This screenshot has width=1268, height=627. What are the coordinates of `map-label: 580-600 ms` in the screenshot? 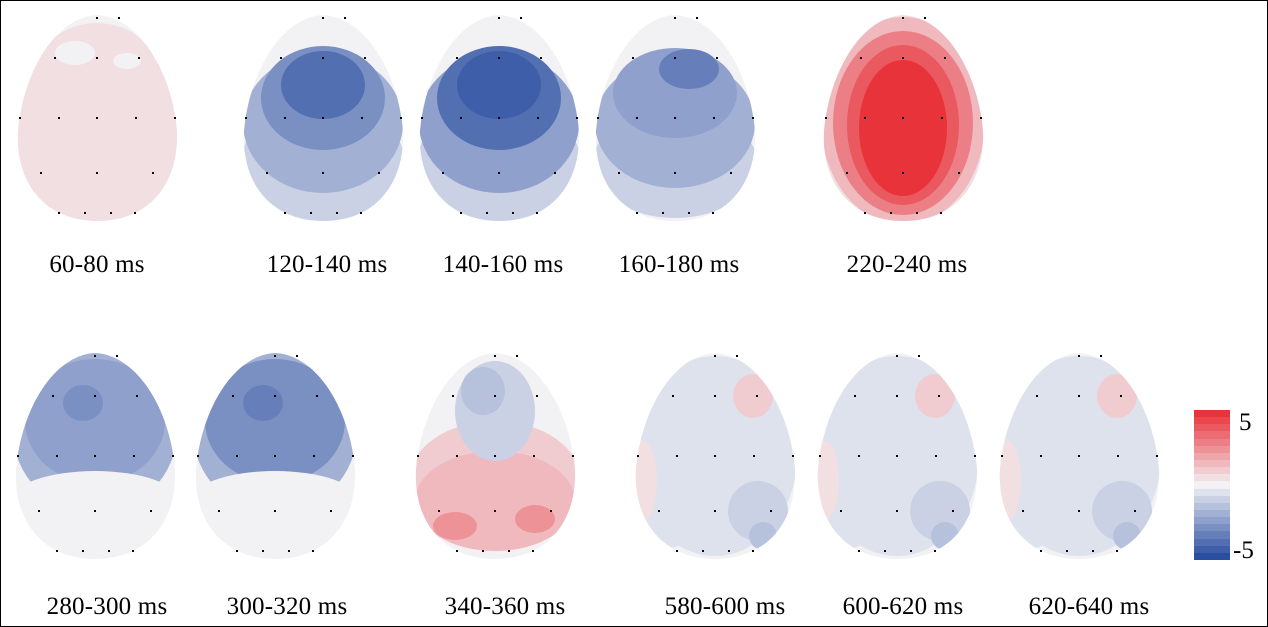 It's located at (725, 606).